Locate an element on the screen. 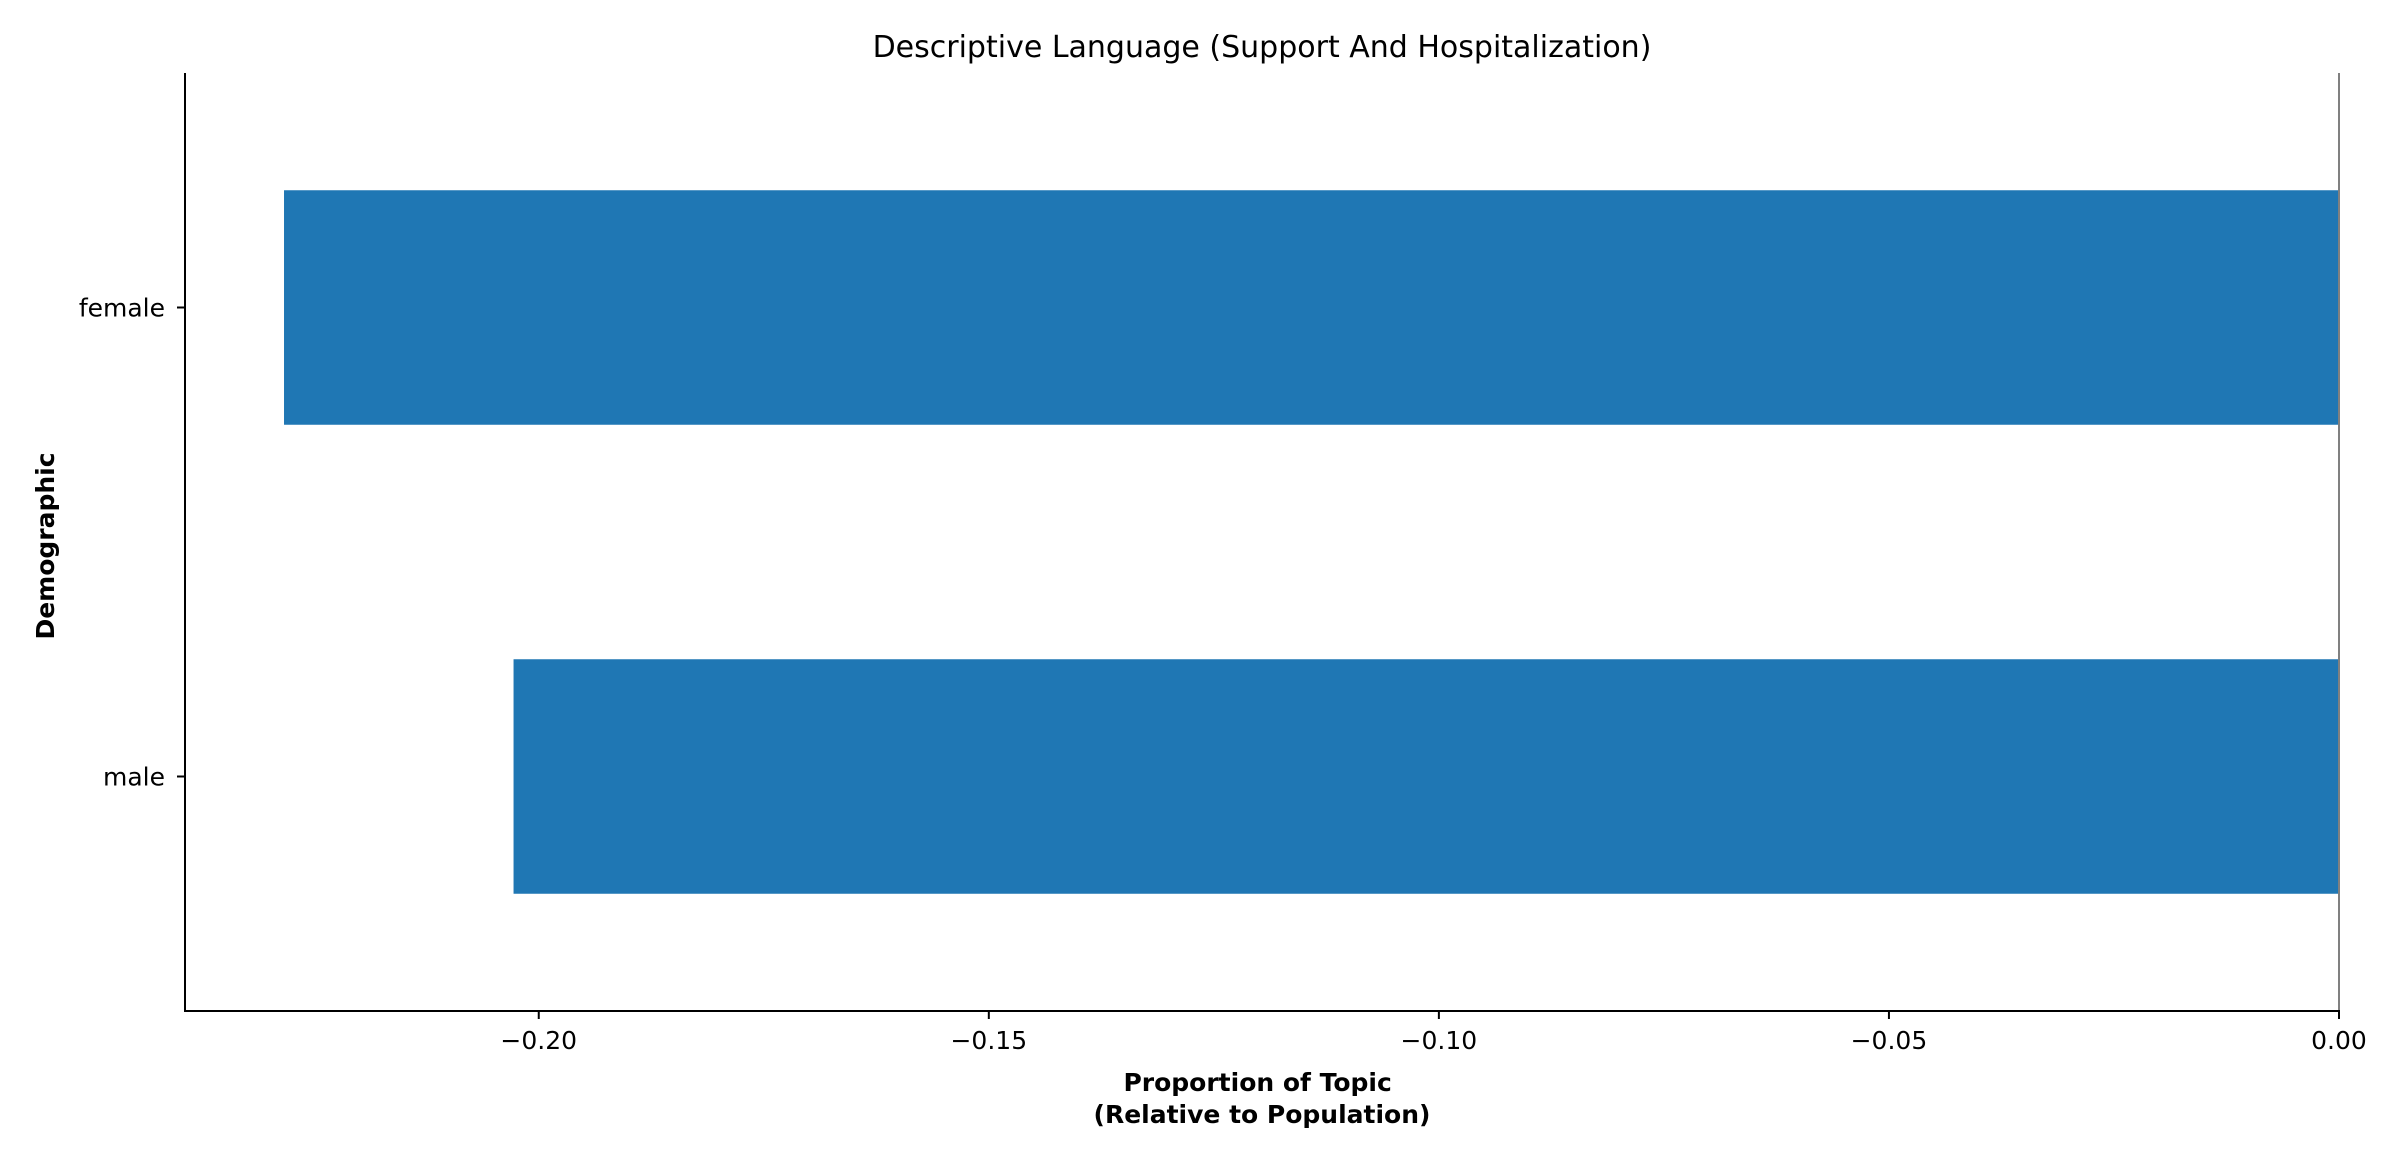 The height and width of the screenshot is (1164, 2400). x-tick-label: 0.00 is located at coordinates (2339, 1040).